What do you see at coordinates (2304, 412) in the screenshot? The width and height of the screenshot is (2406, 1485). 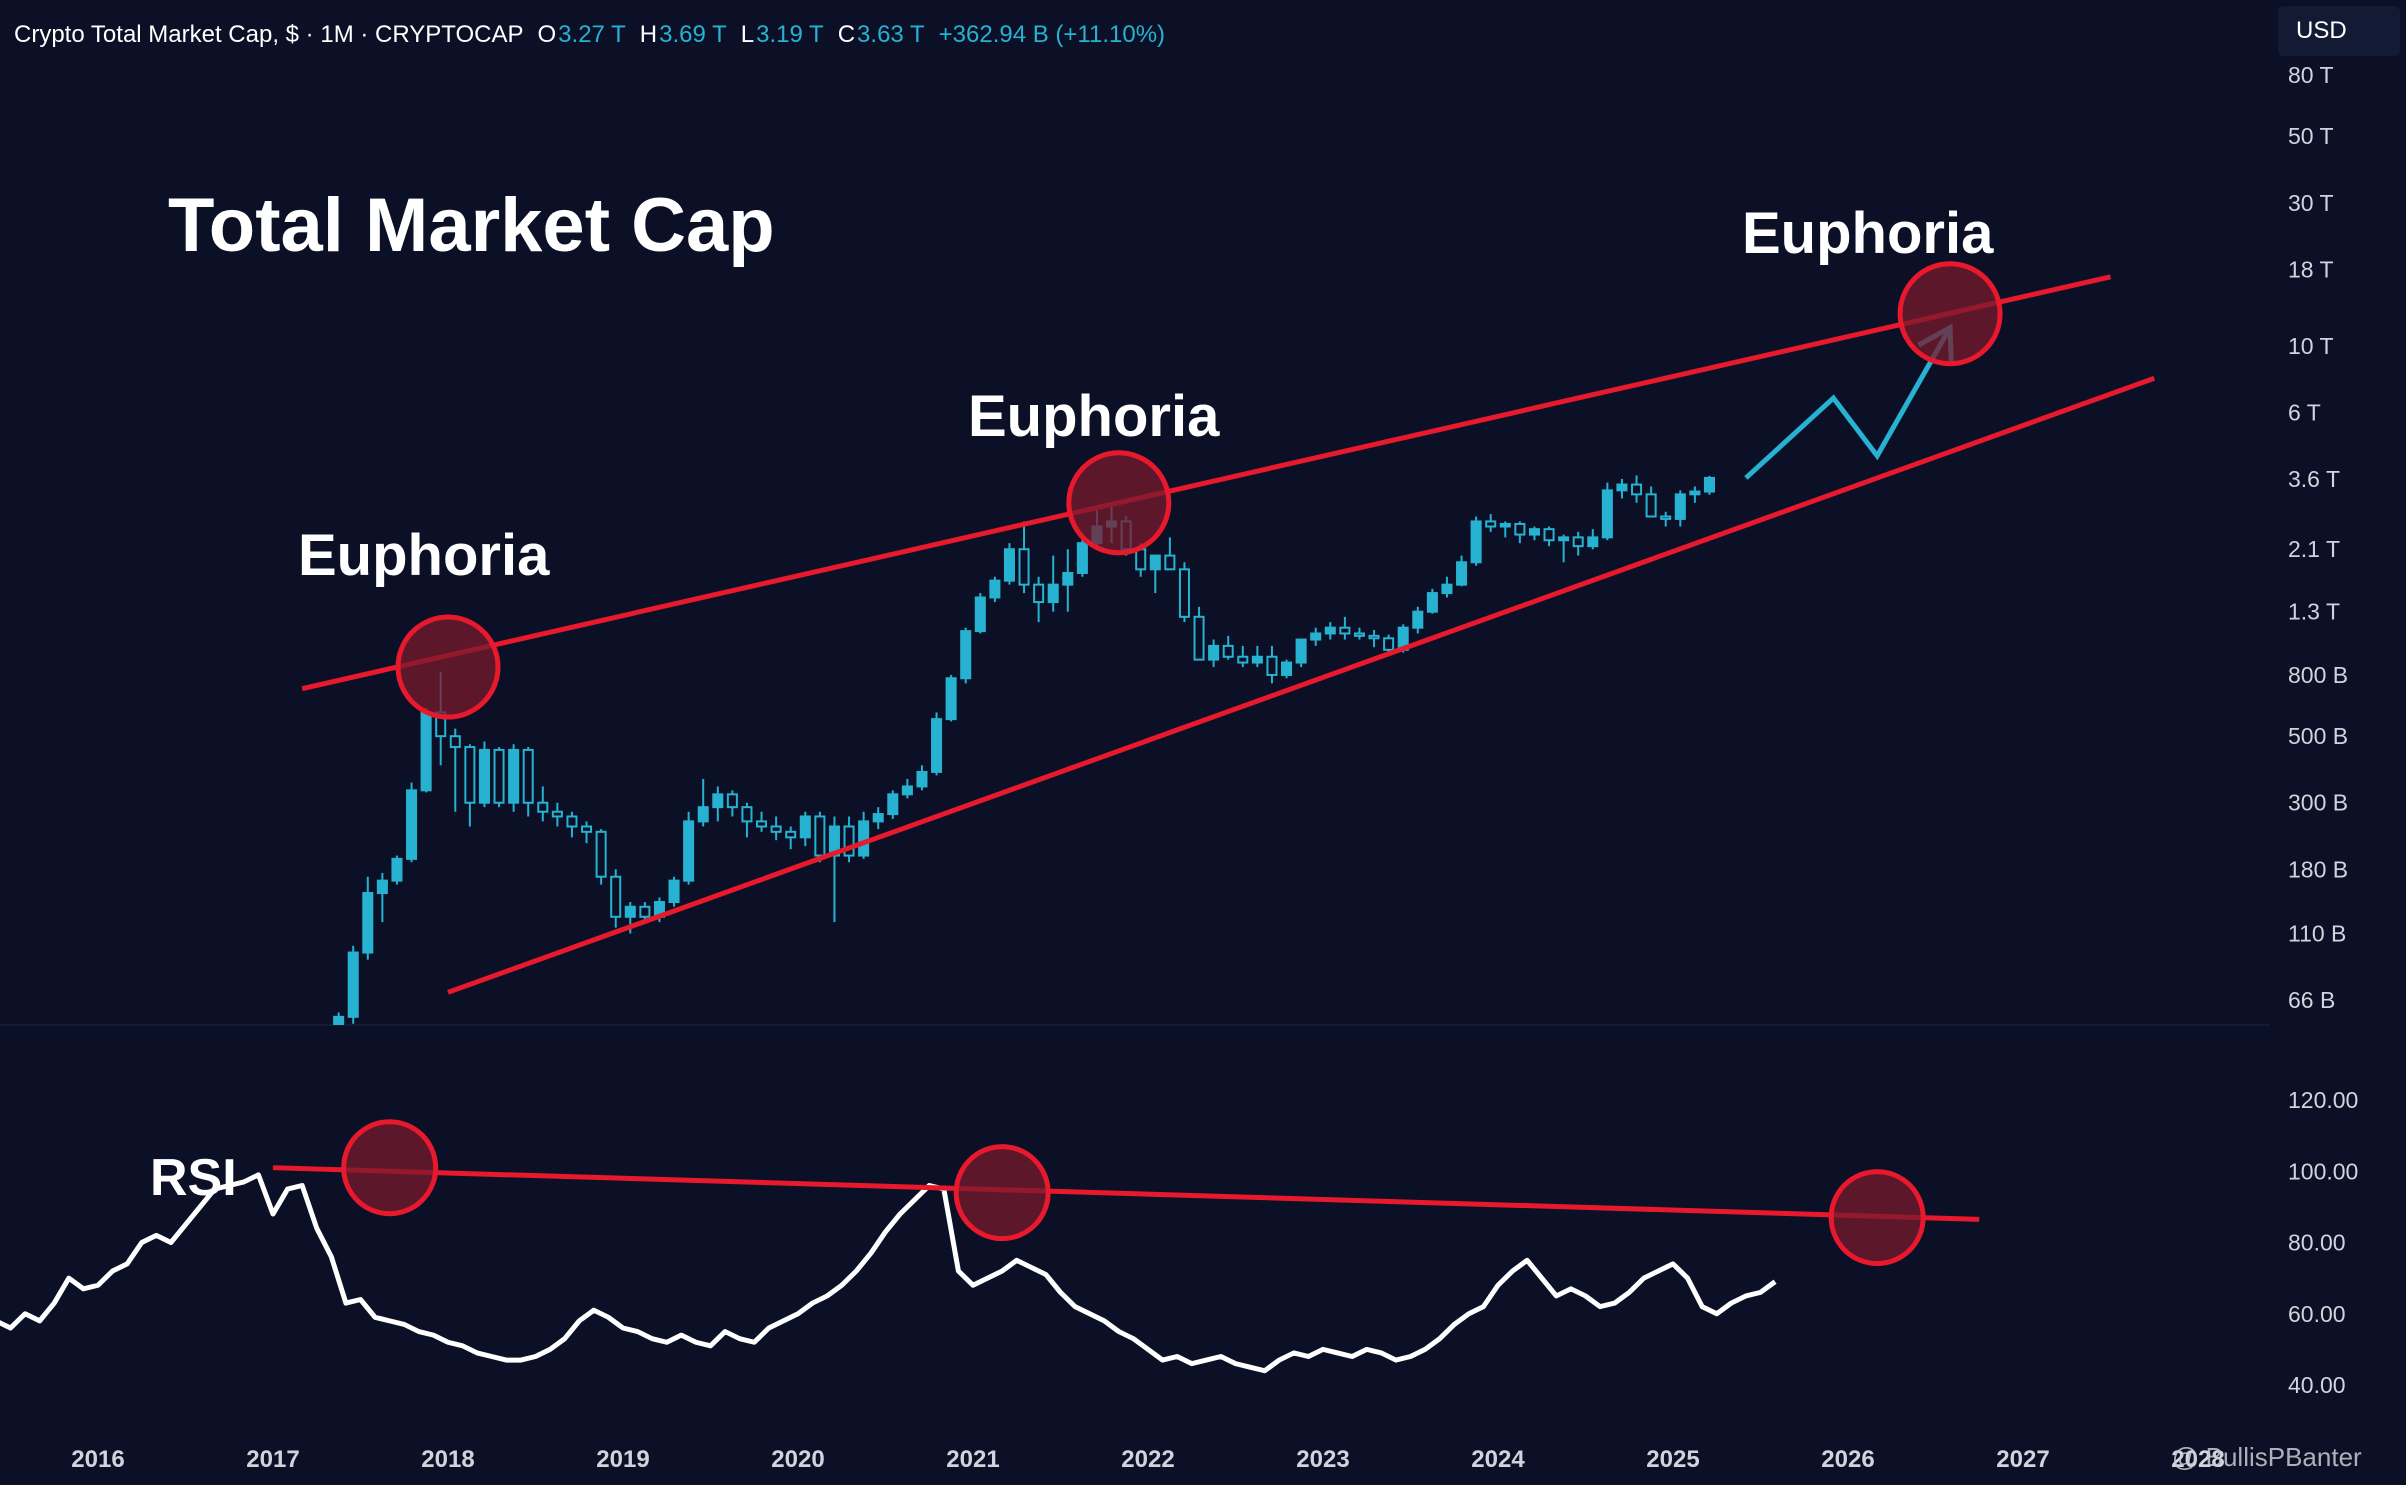 I see `price-tick-label: 6 T` at bounding box center [2304, 412].